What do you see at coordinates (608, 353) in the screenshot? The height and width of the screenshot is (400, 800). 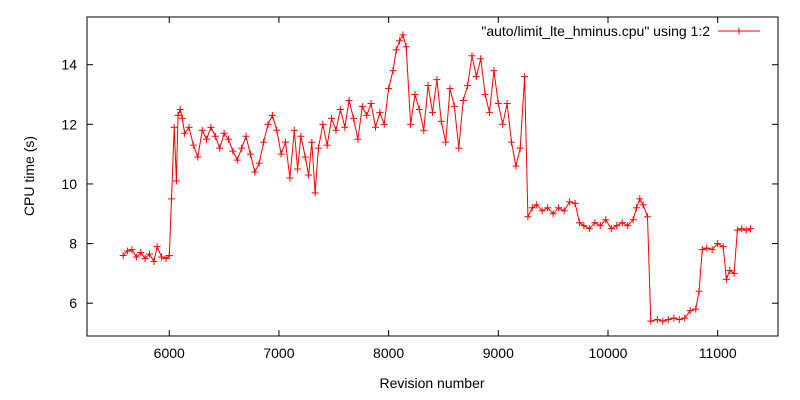 I see `x-tick-label-4: 10000` at bounding box center [608, 353].